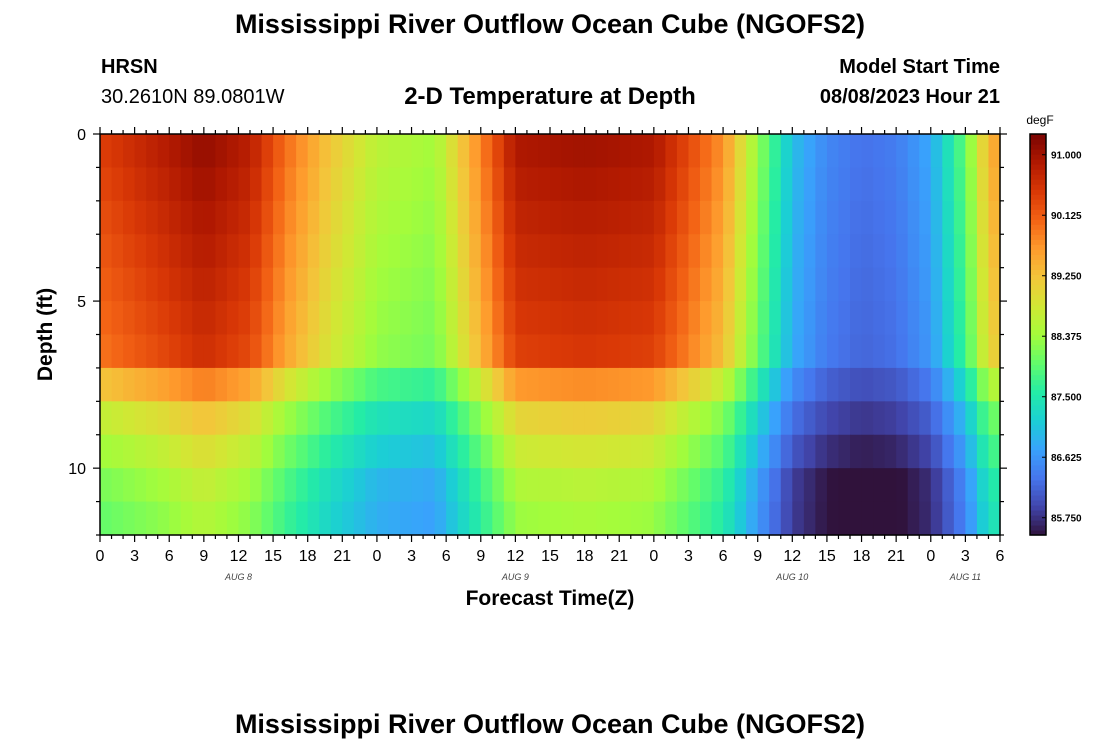 This screenshot has width=1100, height=750. I want to click on x-tick-label: 6, so click(723, 556).